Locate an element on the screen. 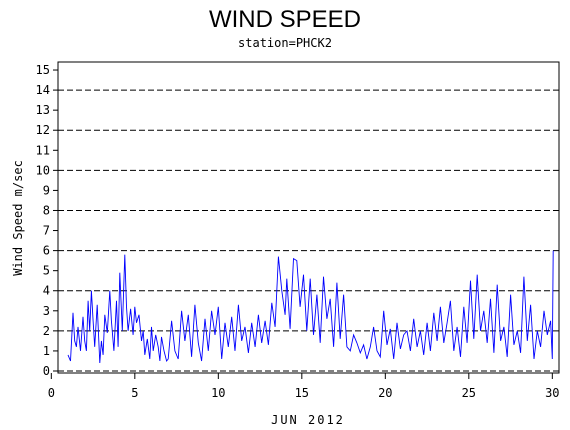 The width and height of the screenshot is (570, 430). y-tick-label: 11 is located at coordinates (43, 150).